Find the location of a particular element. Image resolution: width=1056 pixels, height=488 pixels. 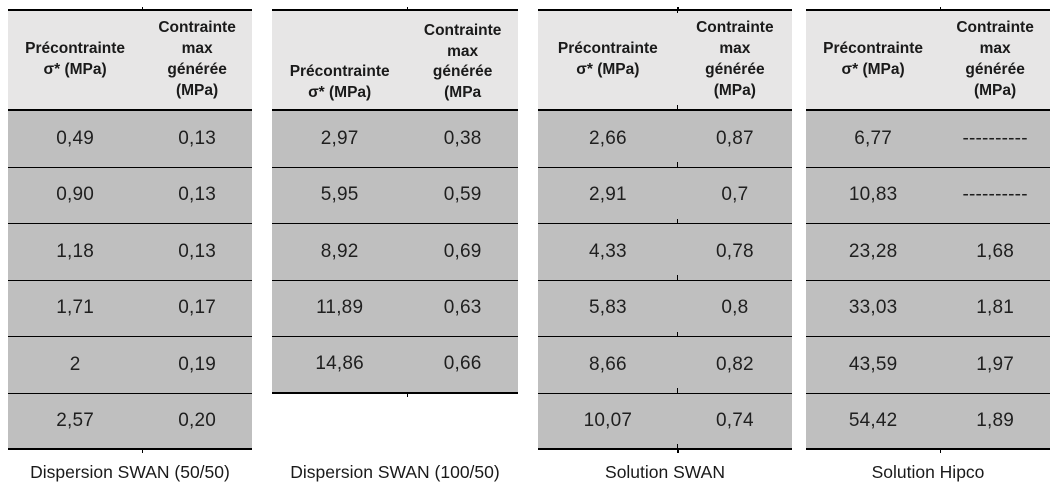

contrainte-max-value: 0,63 is located at coordinates (462, 308).